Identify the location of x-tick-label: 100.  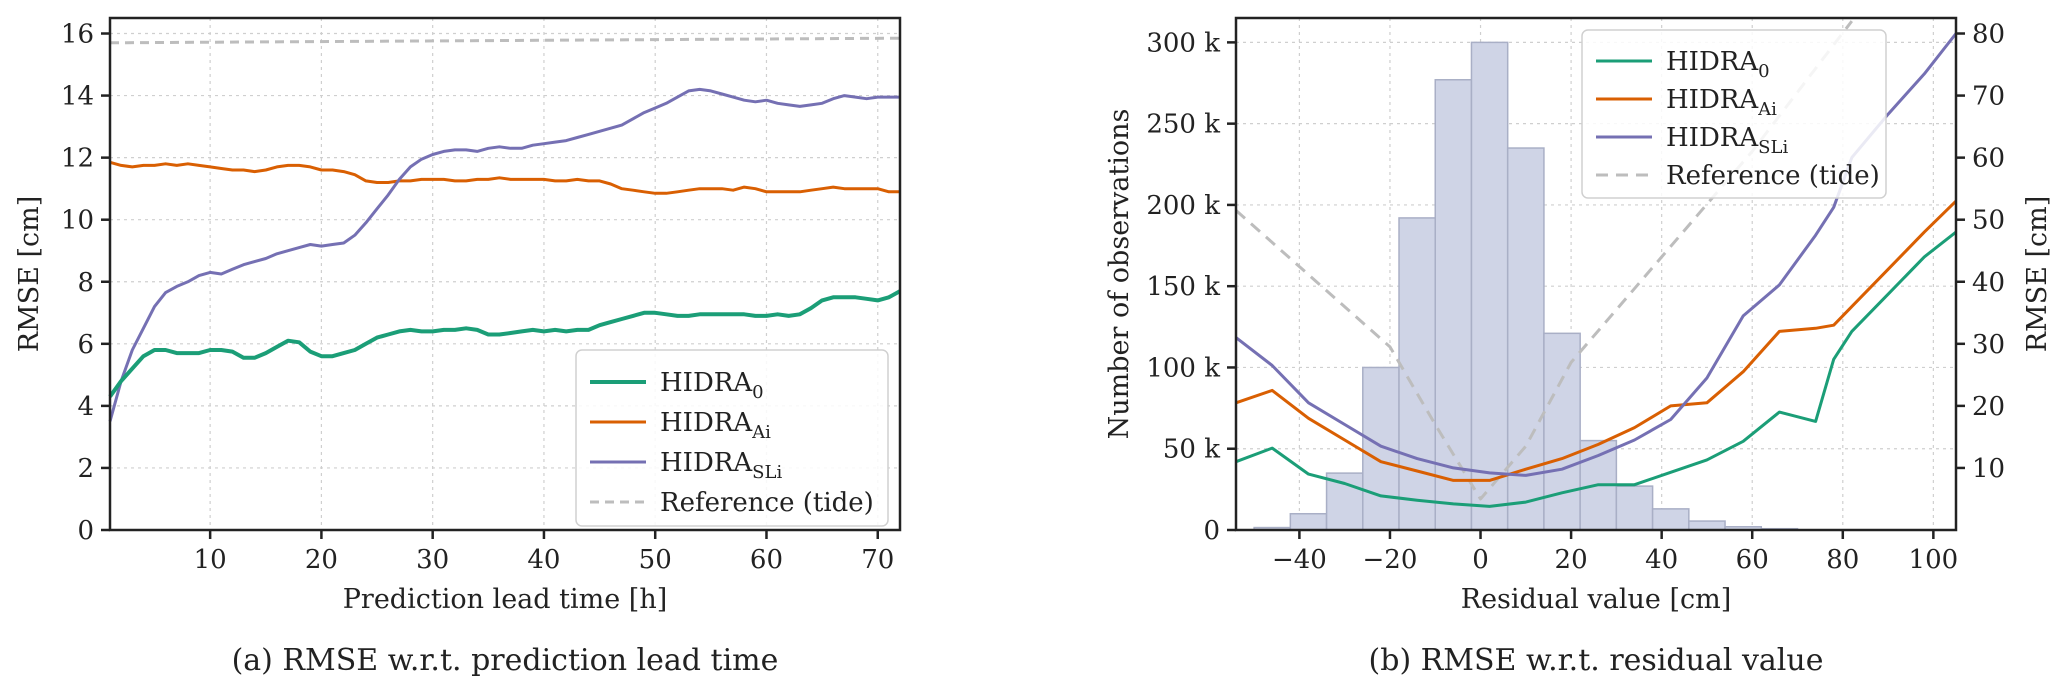
(1934, 560).